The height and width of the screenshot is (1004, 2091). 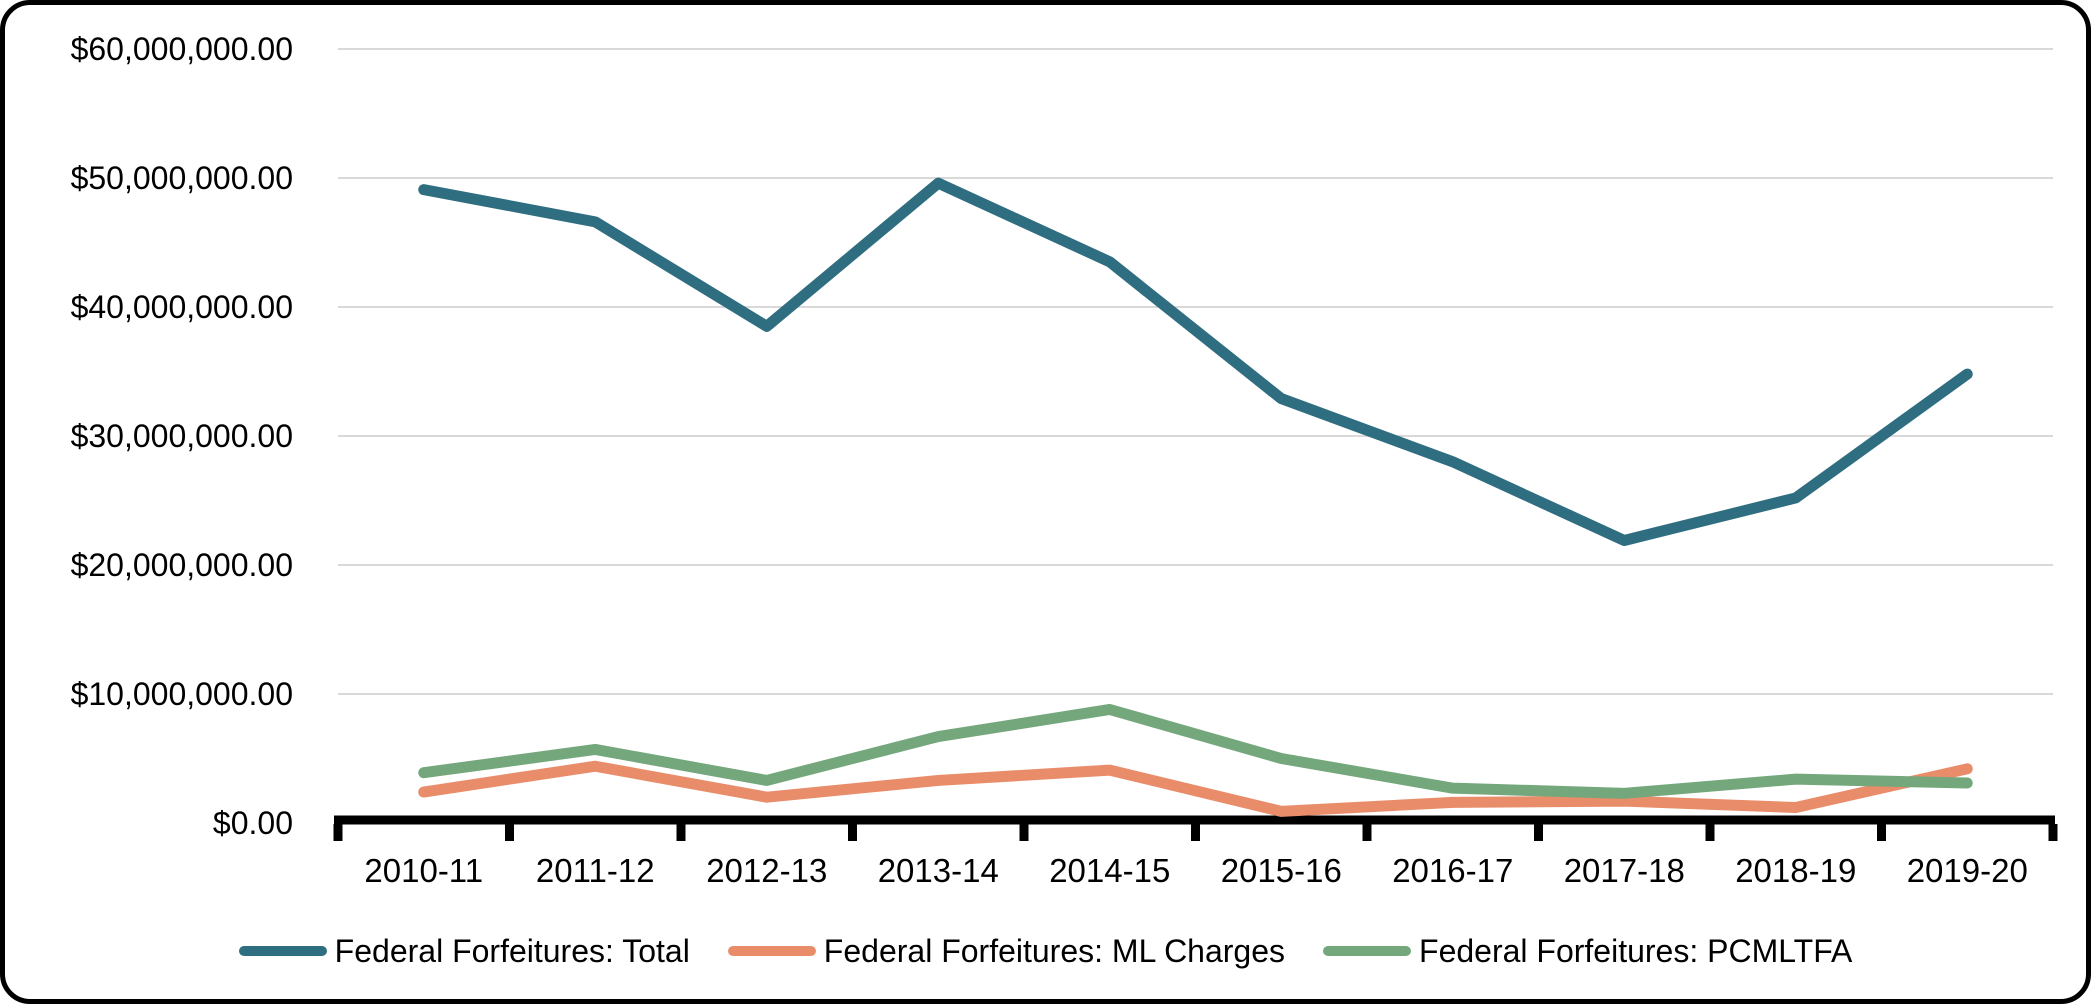 What do you see at coordinates (182, 178) in the screenshot?
I see `y-axis-tick-label: $50,000,000.00` at bounding box center [182, 178].